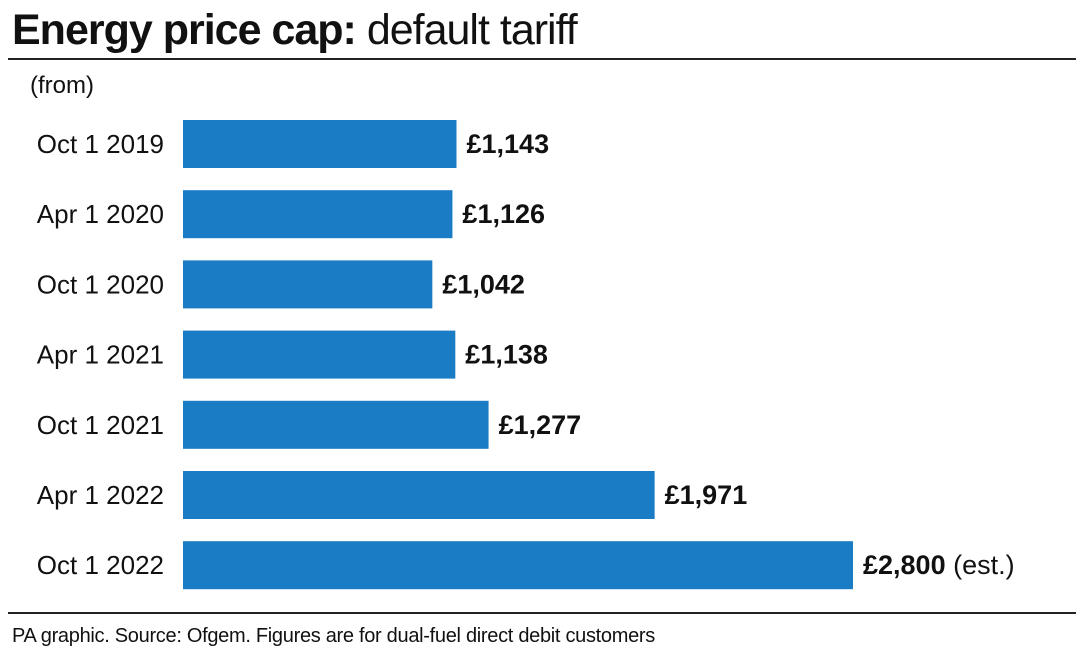  Describe the element at coordinates (503, 214) in the screenshot. I see `value-label: £1,126` at that location.